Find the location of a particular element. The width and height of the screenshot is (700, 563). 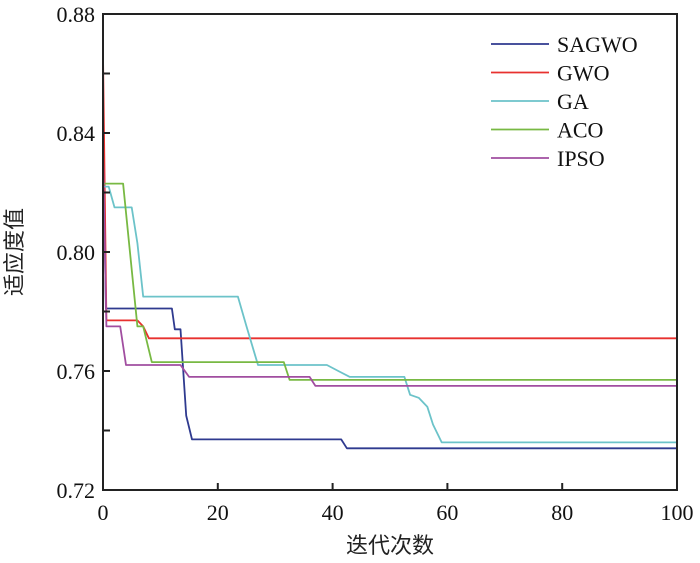

y-axis-title: 适应度值 is located at coordinates (15, 252).